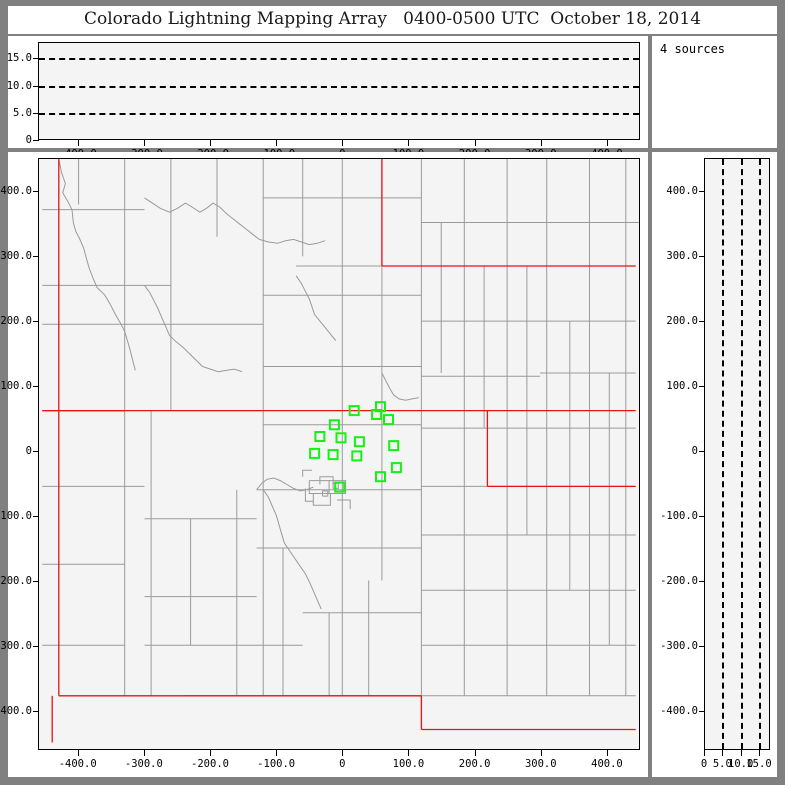  Describe the element at coordinates (741, 764) in the screenshot. I see `axis-label-x: 10.0` at that location.